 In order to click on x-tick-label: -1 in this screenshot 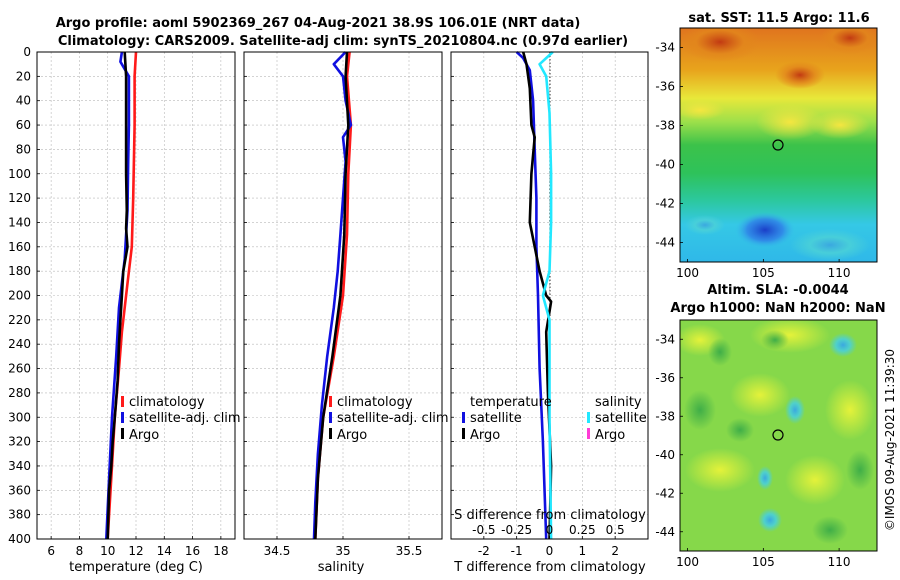, I will do `click(517, 551)`.